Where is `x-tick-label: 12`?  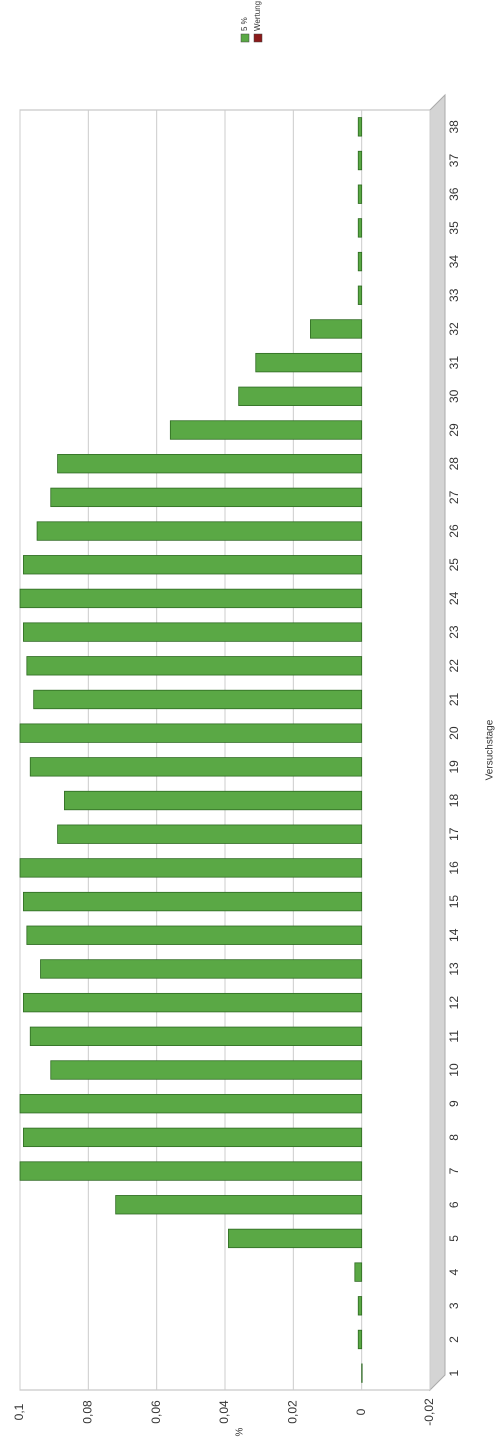 x-tick-label: 12 is located at coordinates (454, 1003).